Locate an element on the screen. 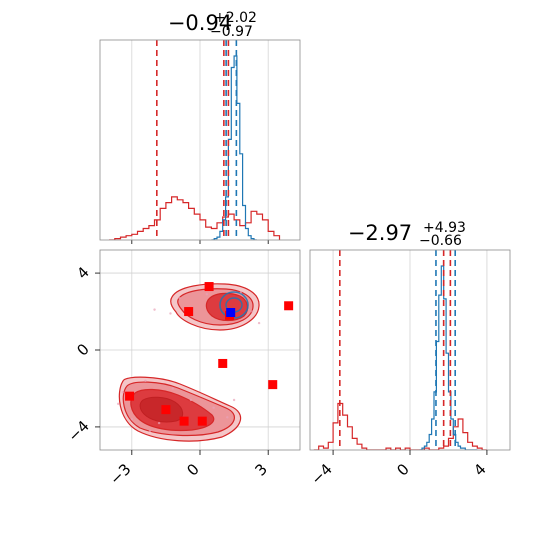  right-title: −2.97 is located at coordinates (380, 233).